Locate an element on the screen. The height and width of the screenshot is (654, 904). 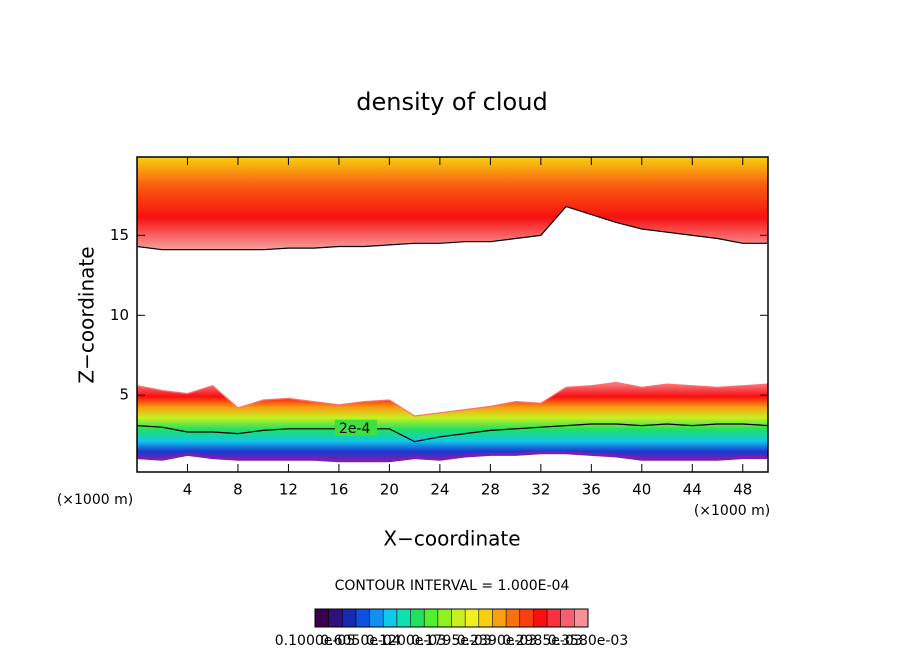
x-tick-label: 16 is located at coordinates (338, 490).